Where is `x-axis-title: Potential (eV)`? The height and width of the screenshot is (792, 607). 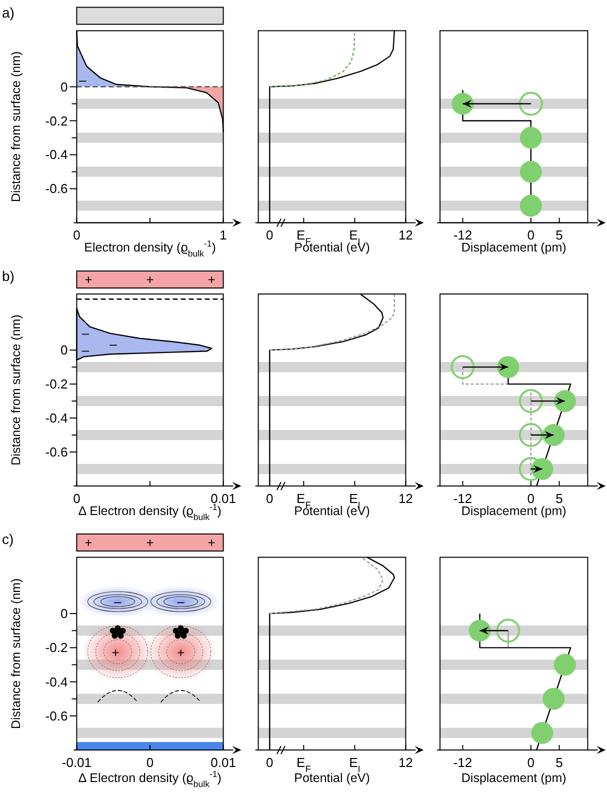 x-axis-title: Potential (eV) is located at coordinates (332, 778).